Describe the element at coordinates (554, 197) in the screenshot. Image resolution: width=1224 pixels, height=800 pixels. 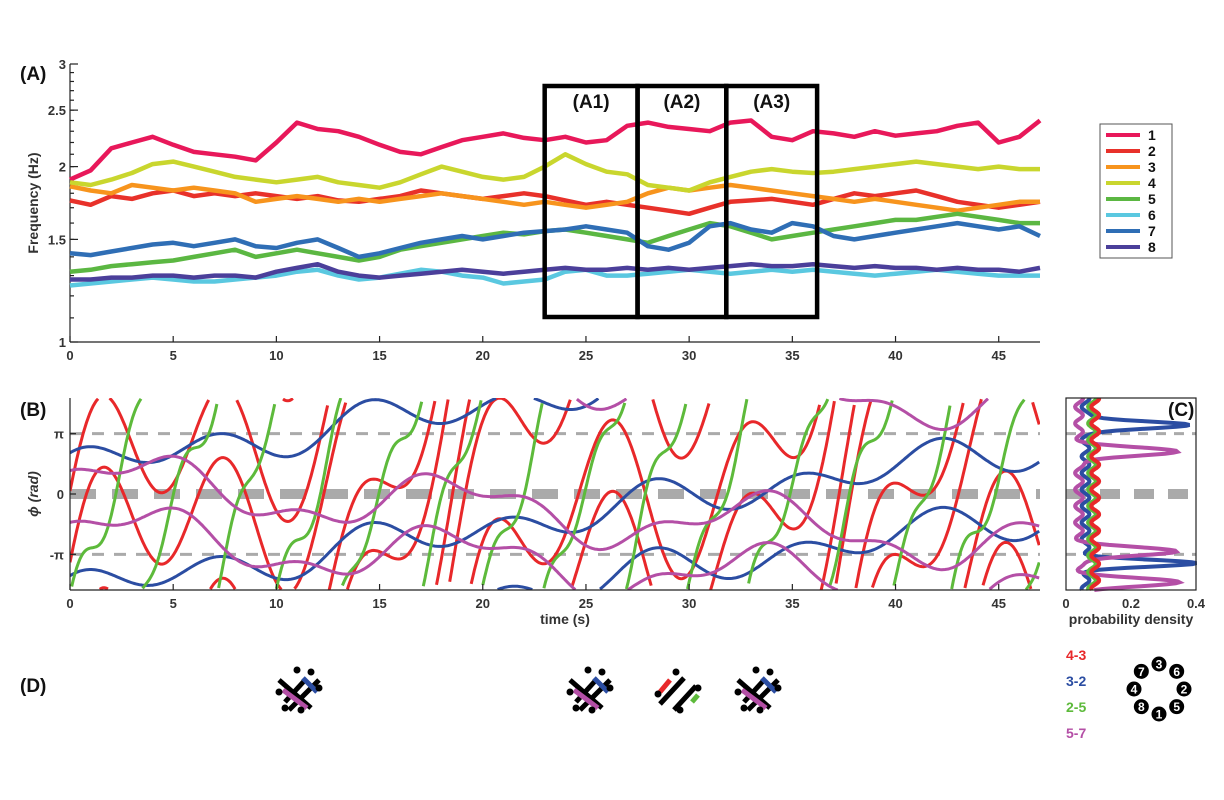
I see `series-3-line` at that location.